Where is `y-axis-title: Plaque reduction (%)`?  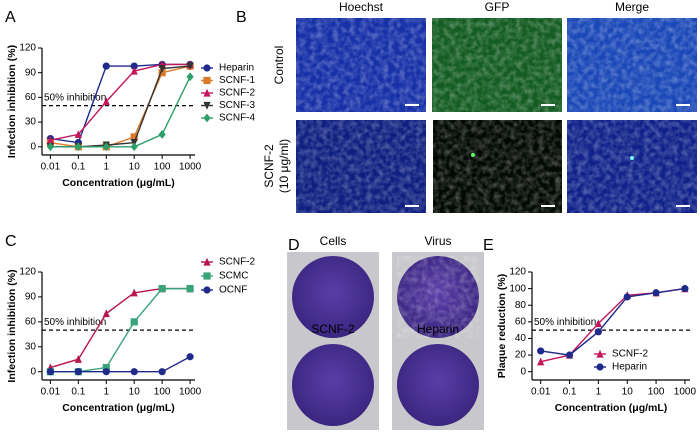
y-axis-title: Plaque reduction (%) is located at coordinates (502, 326).